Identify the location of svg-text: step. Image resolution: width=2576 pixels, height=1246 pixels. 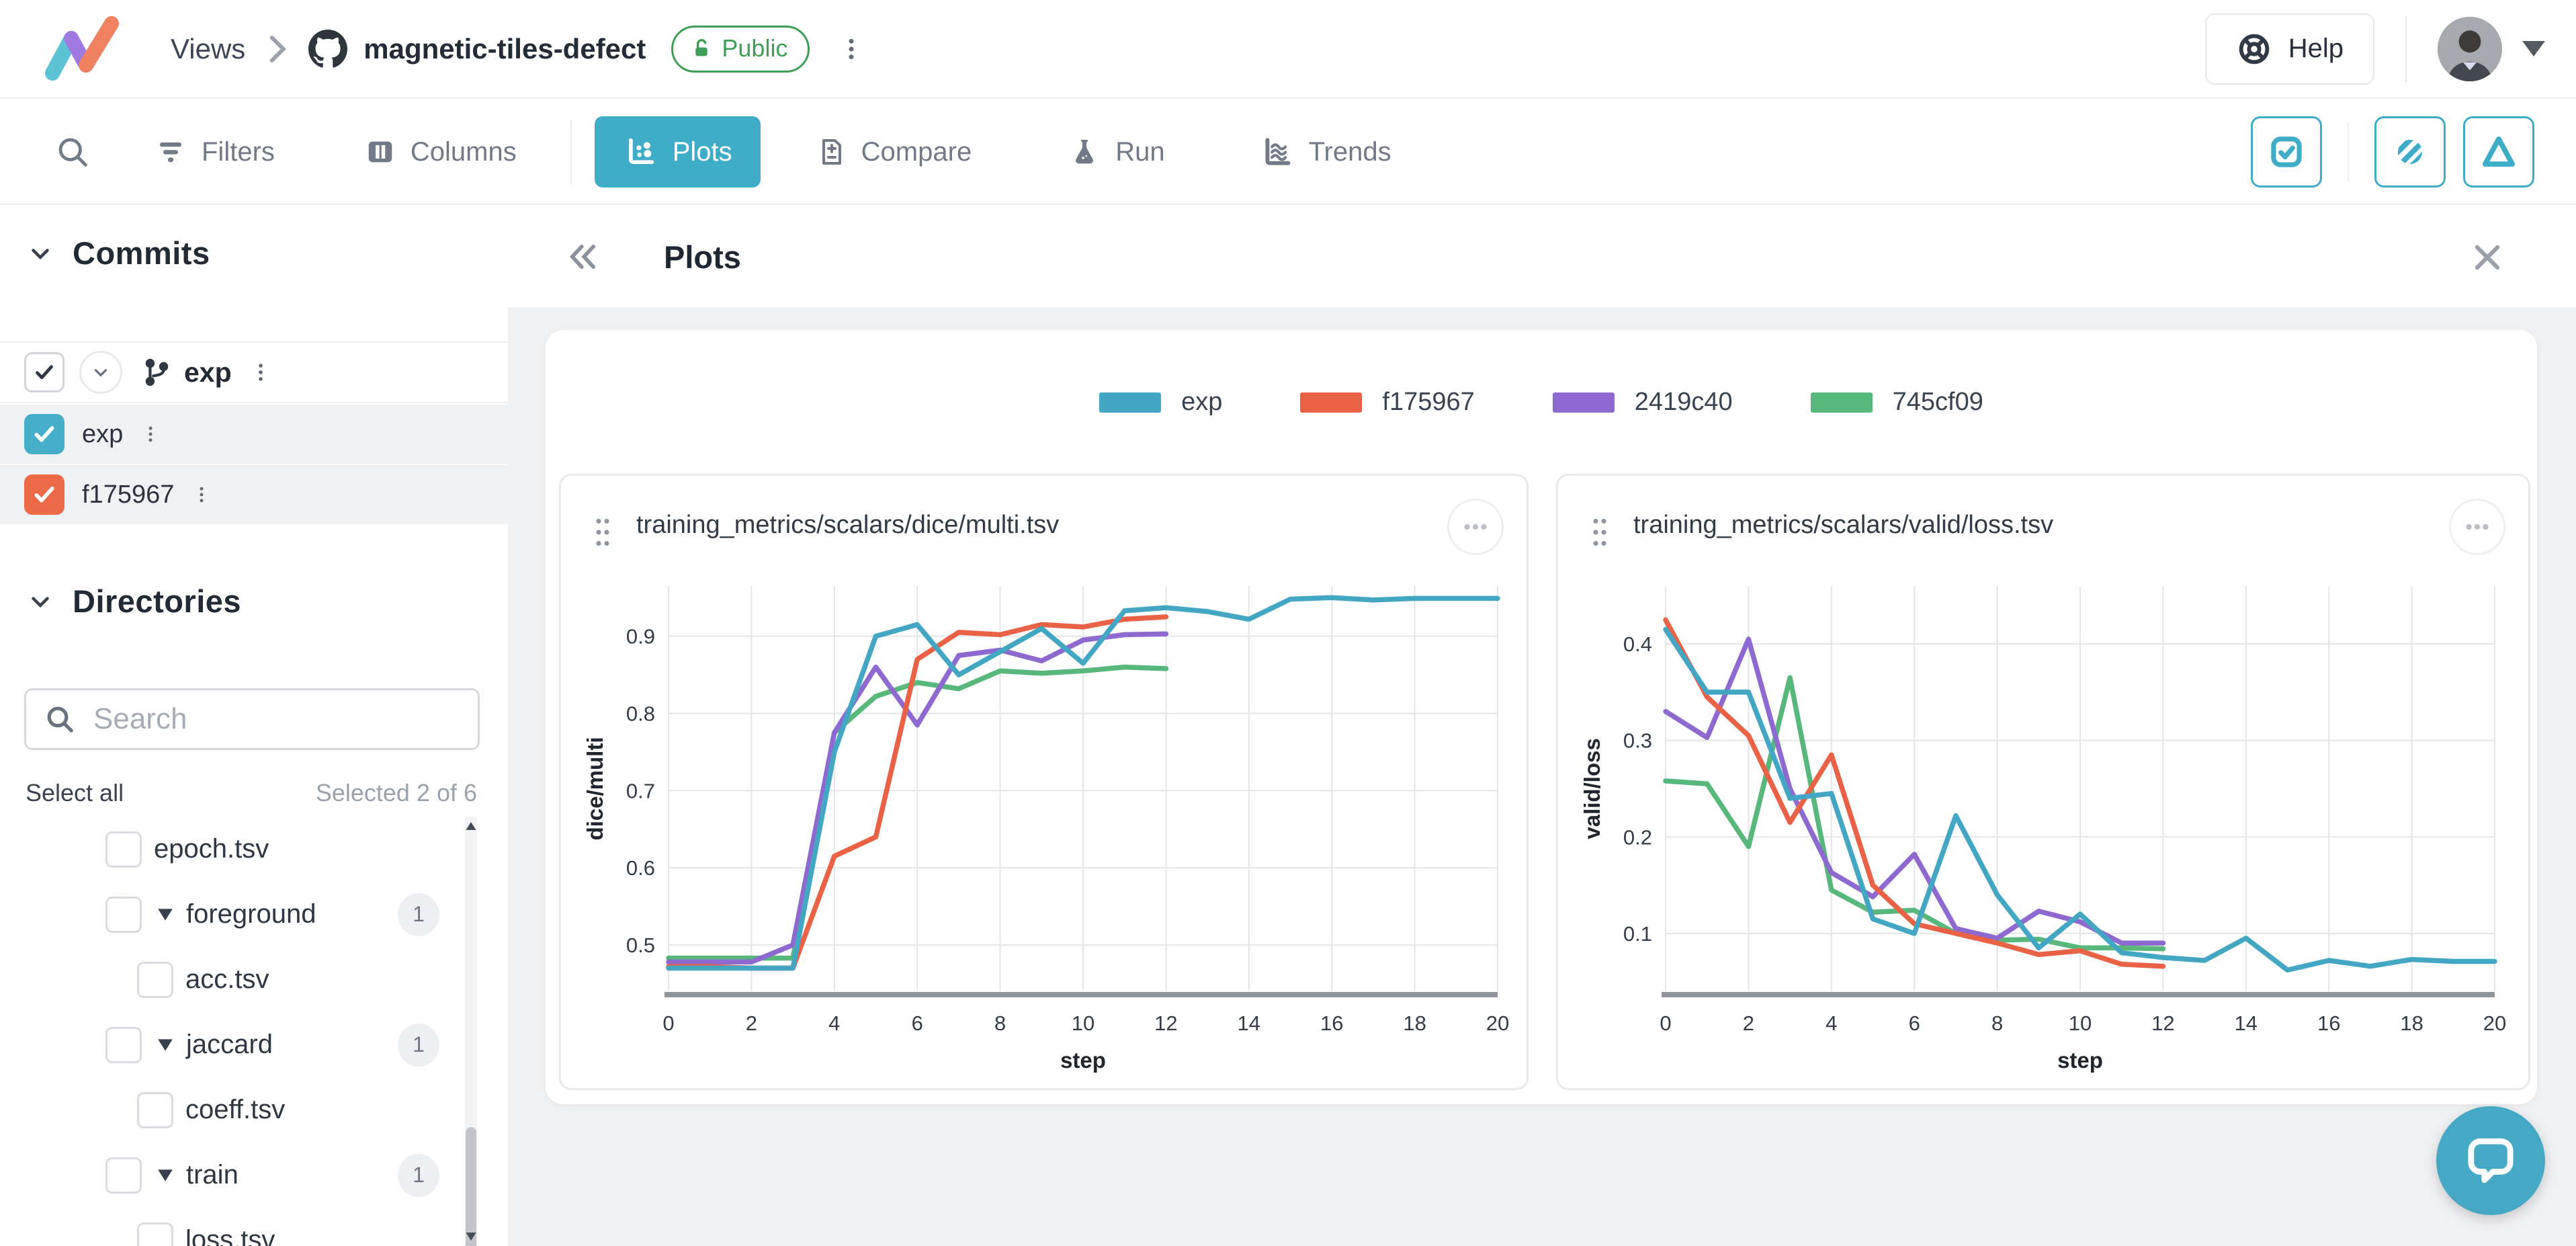
(1083, 1060).